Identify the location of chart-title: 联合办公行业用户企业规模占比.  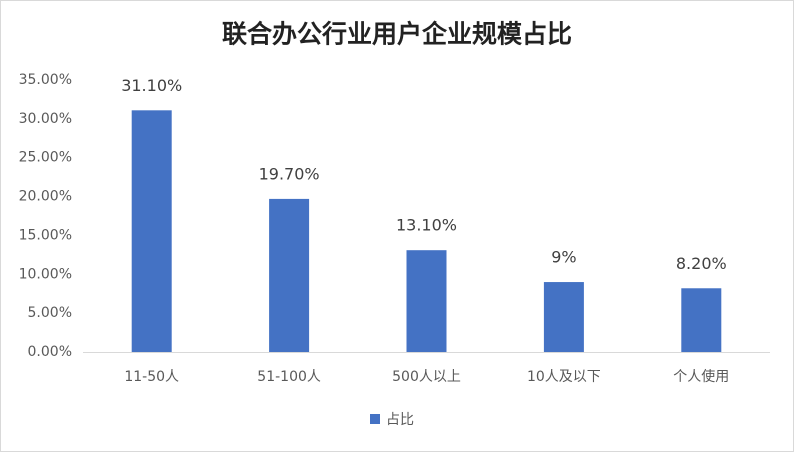
(397, 34).